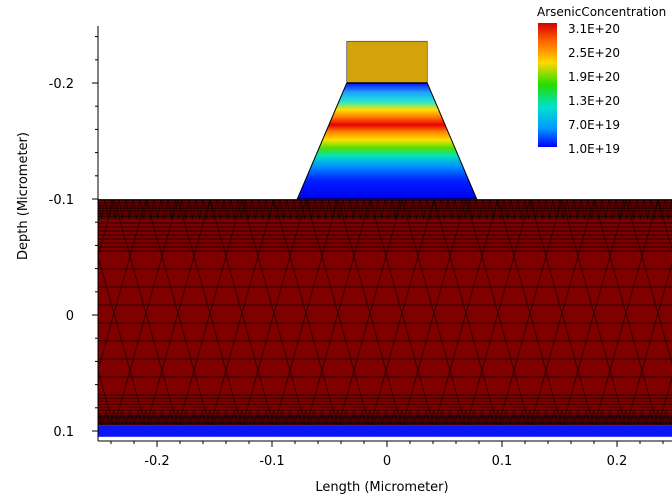  I want to click on legend-label: 1.3E+20, so click(594, 101).